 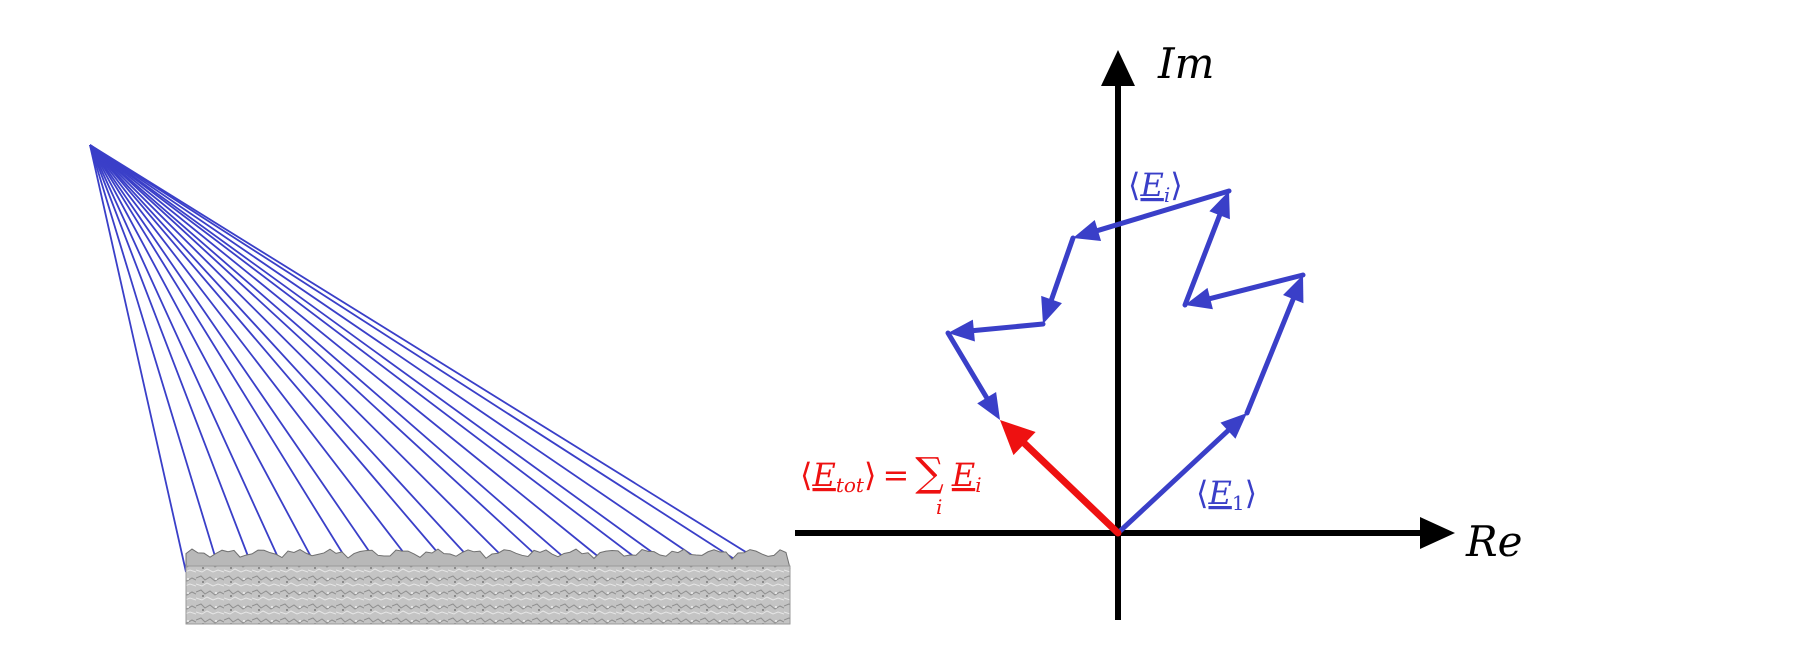 What do you see at coordinates (1238, 503) in the screenshot?
I see `first-field-subscript: 1` at bounding box center [1238, 503].